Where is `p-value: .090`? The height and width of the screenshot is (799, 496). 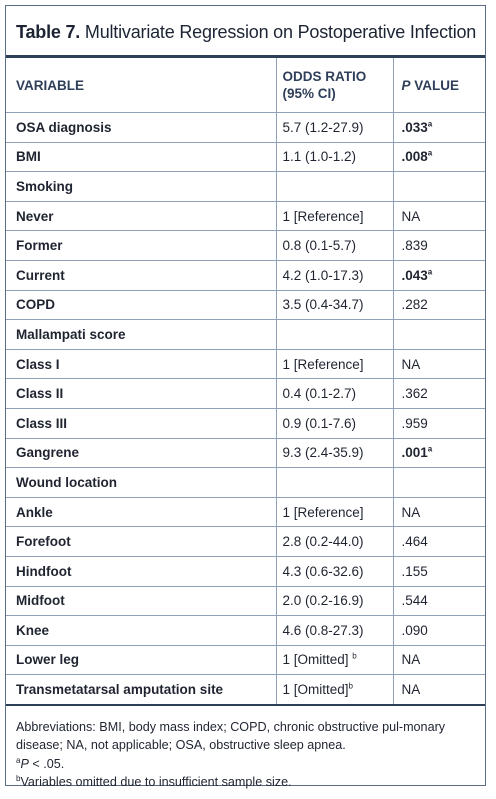
p-value: .090 is located at coordinates (414, 630).